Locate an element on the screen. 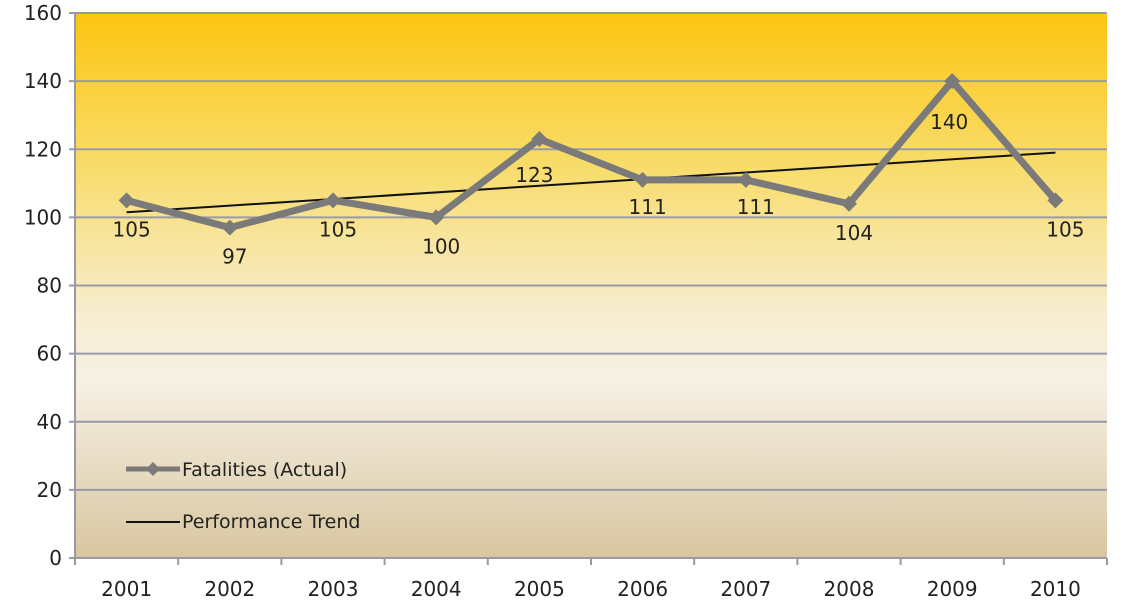  x-tick-label: 2002 is located at coordinates (229, 589).